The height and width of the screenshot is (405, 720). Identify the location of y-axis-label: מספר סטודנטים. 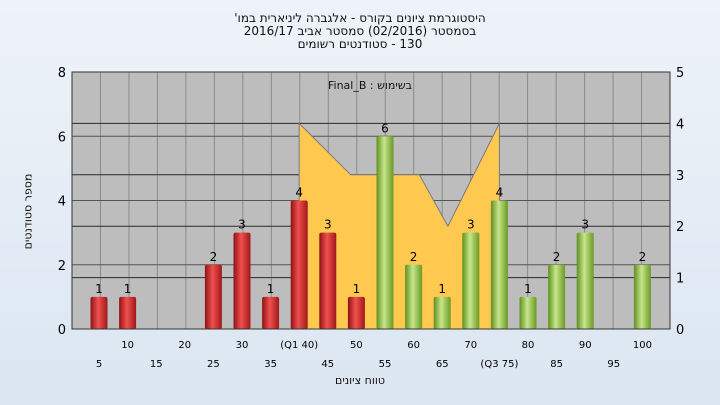
(28, 211).